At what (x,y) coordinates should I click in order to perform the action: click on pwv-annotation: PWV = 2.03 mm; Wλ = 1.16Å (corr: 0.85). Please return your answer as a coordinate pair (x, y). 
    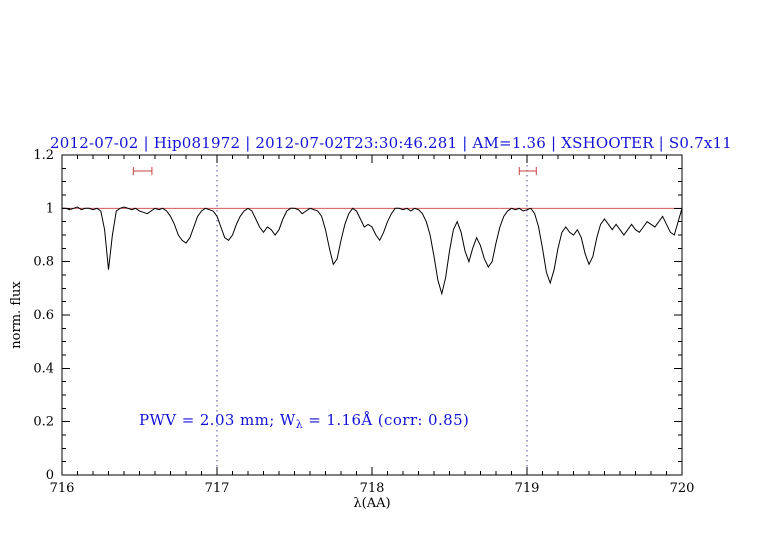
    Looking at the image, I should click on (304, 421).